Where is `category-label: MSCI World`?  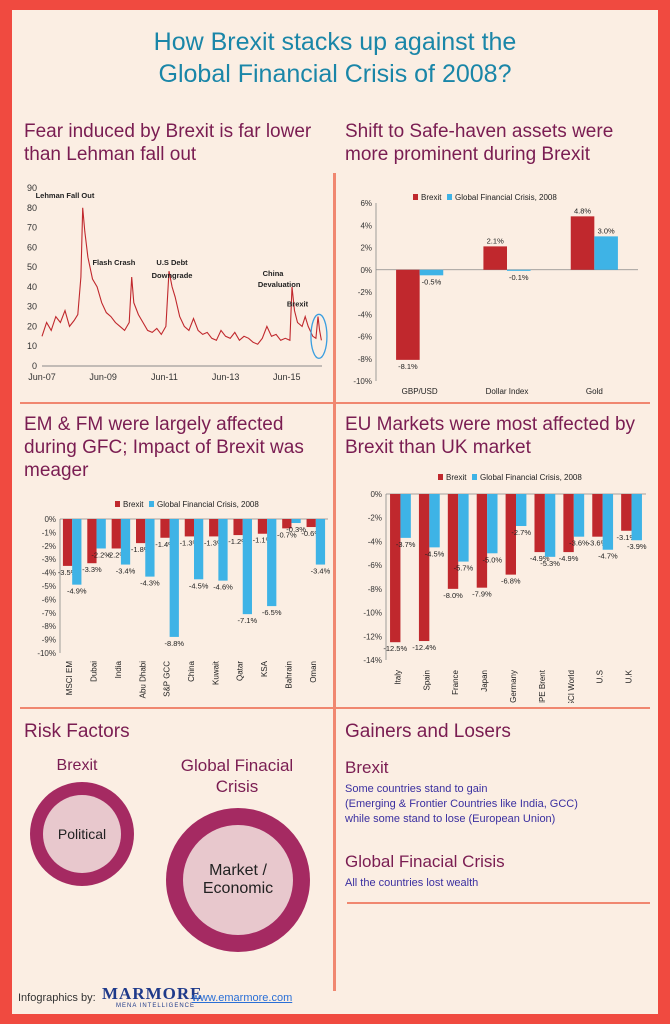
category-label: MSCI World is located at coordinates (571, 686).